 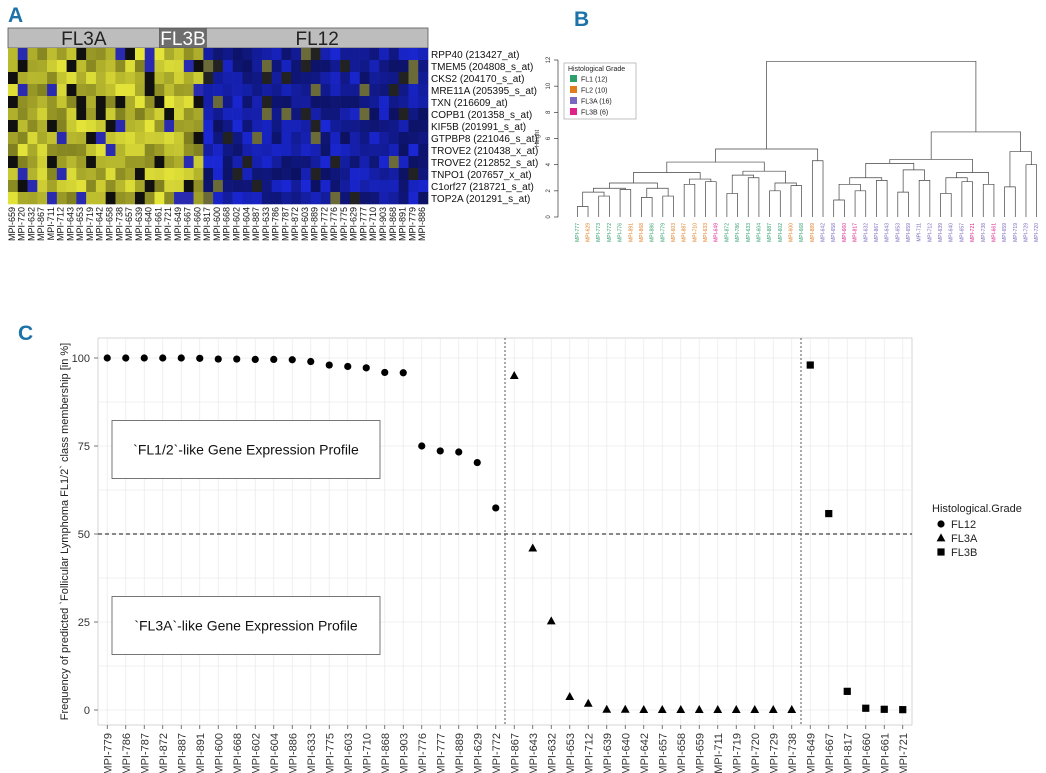 What do you see at coordinates (16, 15) in the screenshot?
I see `panel-label-a: A` at bounding box center [16, 15].